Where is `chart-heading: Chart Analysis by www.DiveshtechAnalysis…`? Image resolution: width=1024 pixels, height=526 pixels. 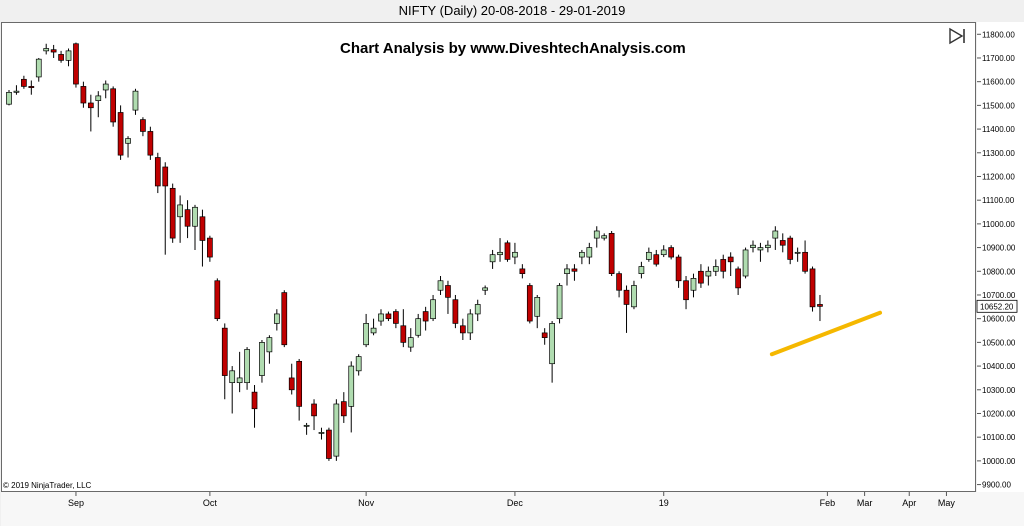
chart-heading: Chart Analysis by www.DiveshtechAnalysis… is located at coordinates (513, 48).